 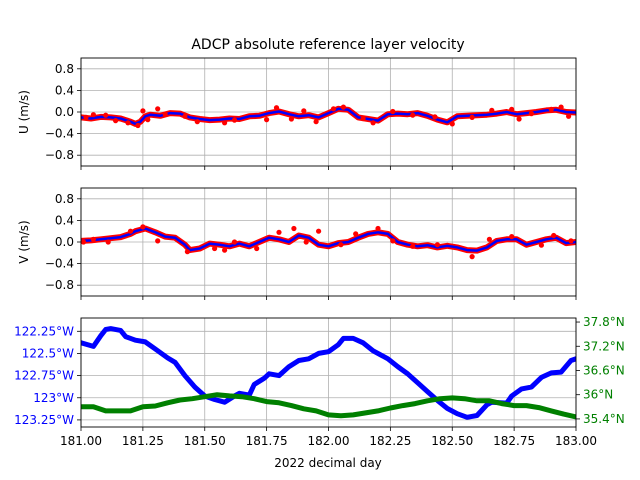 I want to click on x-axis-label: 2022 decimal day, so click(x=328, y=463).